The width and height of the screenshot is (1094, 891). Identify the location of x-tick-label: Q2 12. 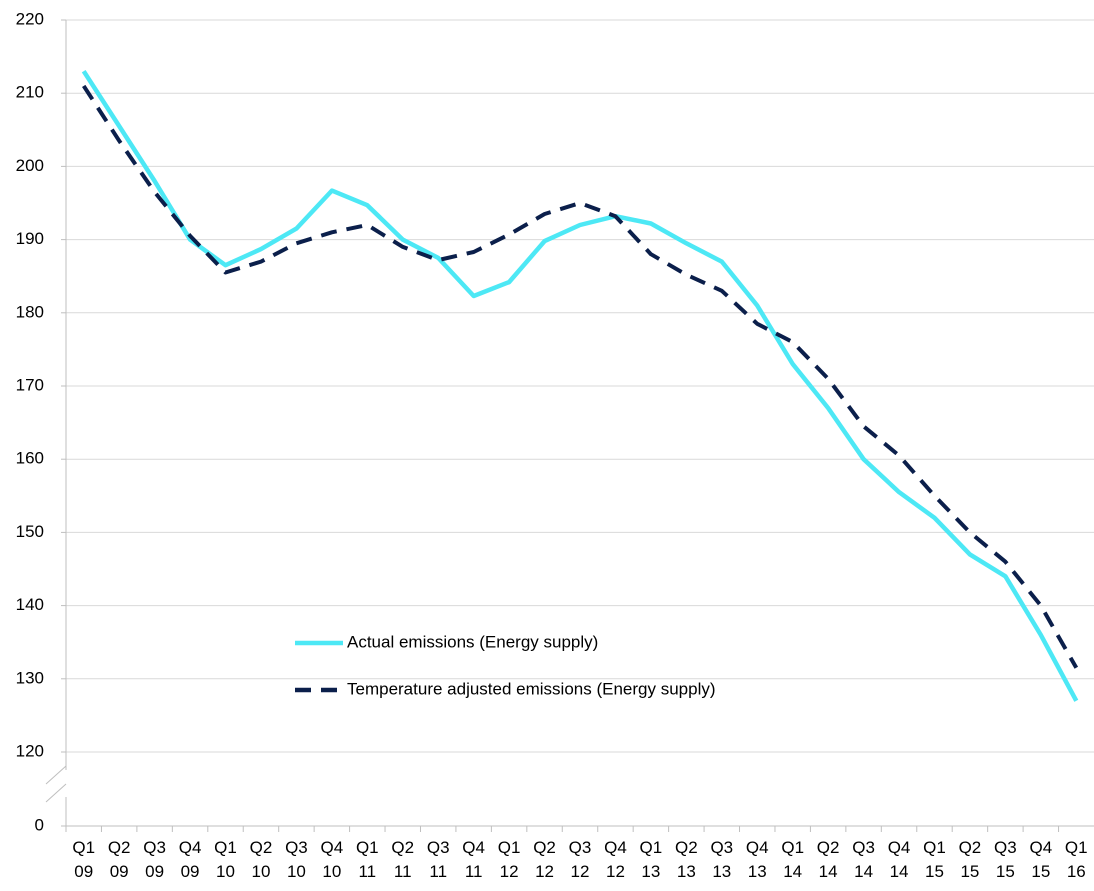
(544, 859).